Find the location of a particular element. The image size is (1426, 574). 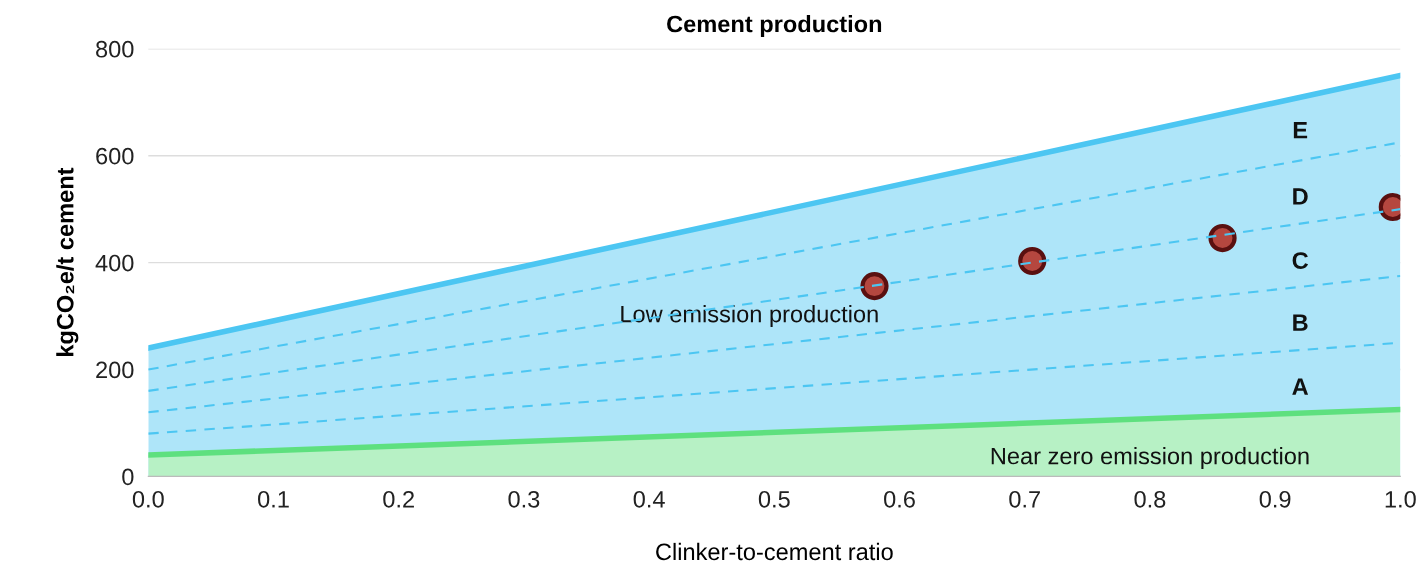

x-axis-title: Clinker-to-cement ratio is located at coordinates (774, 551).